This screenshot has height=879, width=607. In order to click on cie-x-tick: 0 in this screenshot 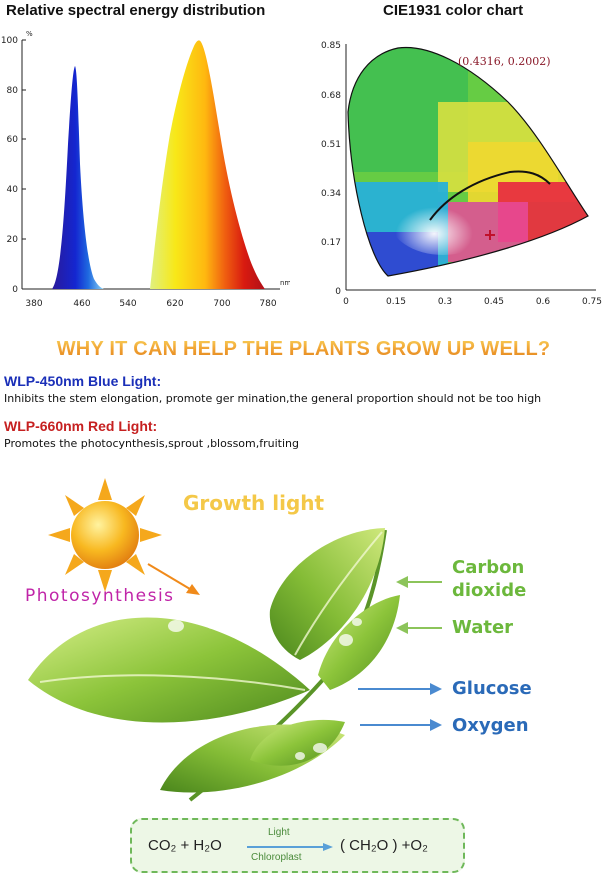, I will do `click(346, 302)`.